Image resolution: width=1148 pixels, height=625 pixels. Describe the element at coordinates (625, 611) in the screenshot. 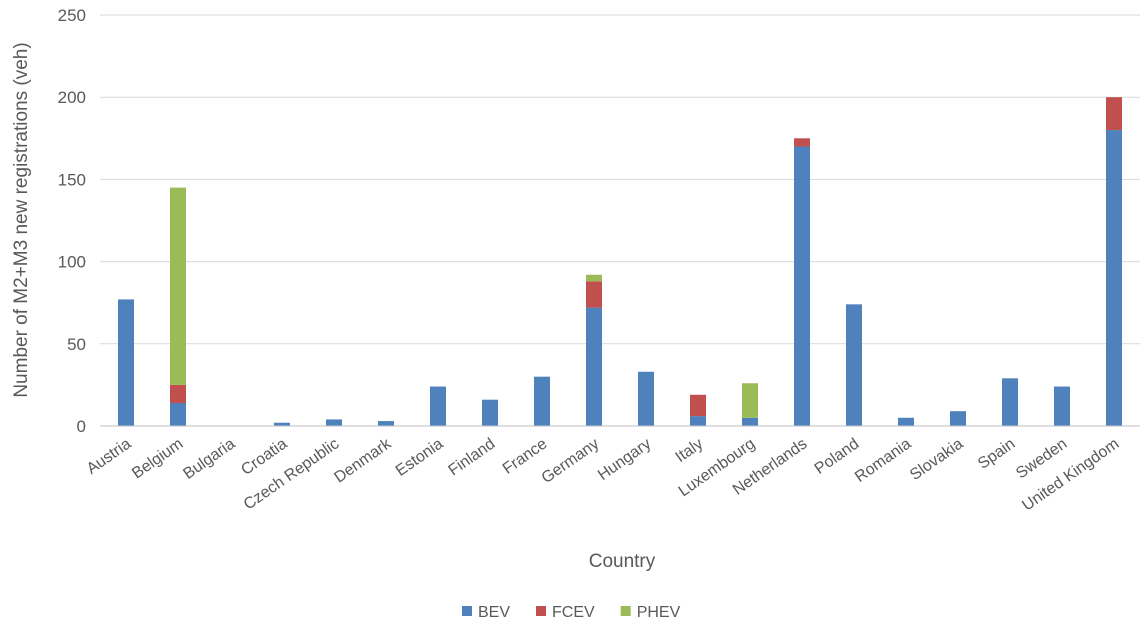

I see `legend-swatch-phev` at that location.